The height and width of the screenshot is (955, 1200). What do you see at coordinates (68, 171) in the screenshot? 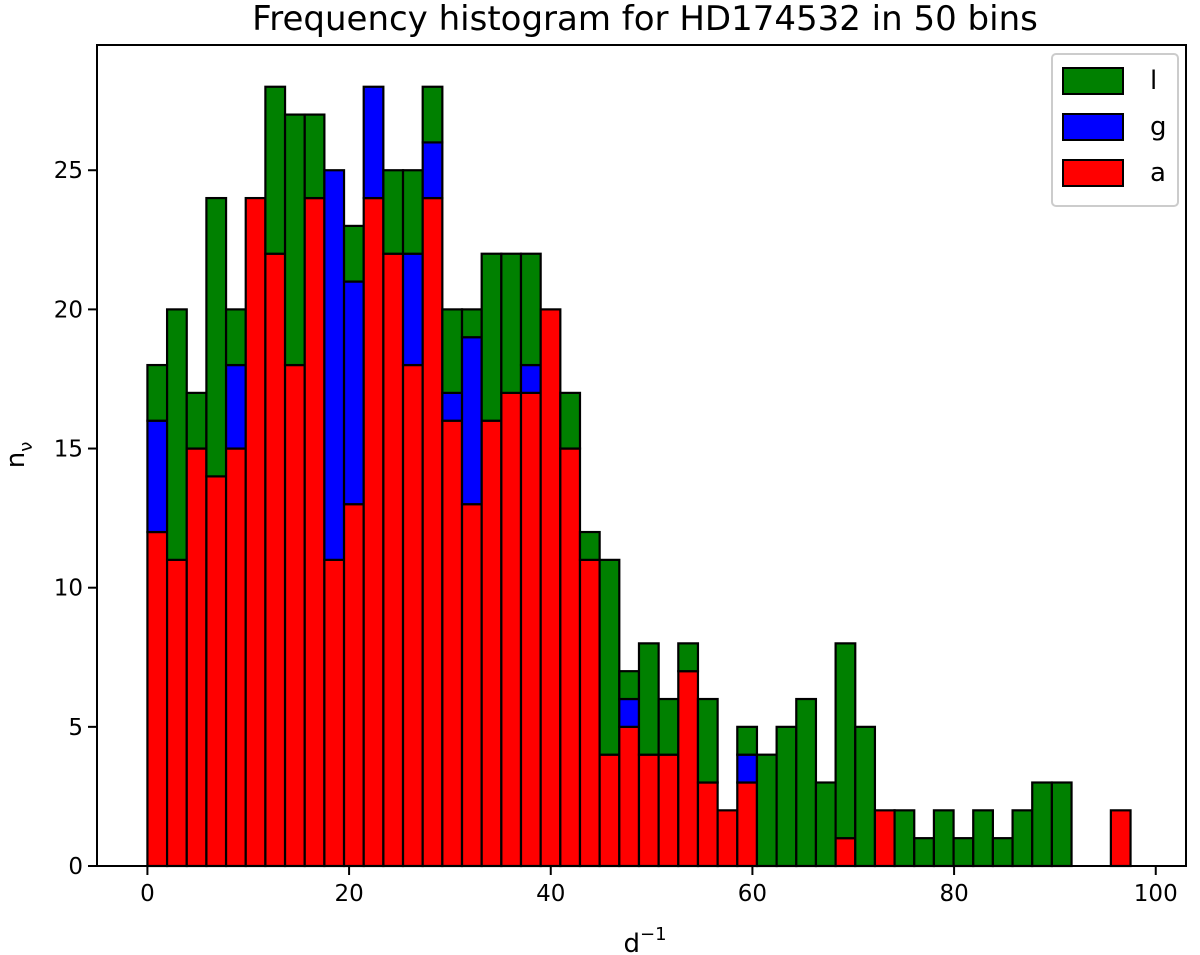
I see `y-tick-label: 25` at bounding box center [68, 171].